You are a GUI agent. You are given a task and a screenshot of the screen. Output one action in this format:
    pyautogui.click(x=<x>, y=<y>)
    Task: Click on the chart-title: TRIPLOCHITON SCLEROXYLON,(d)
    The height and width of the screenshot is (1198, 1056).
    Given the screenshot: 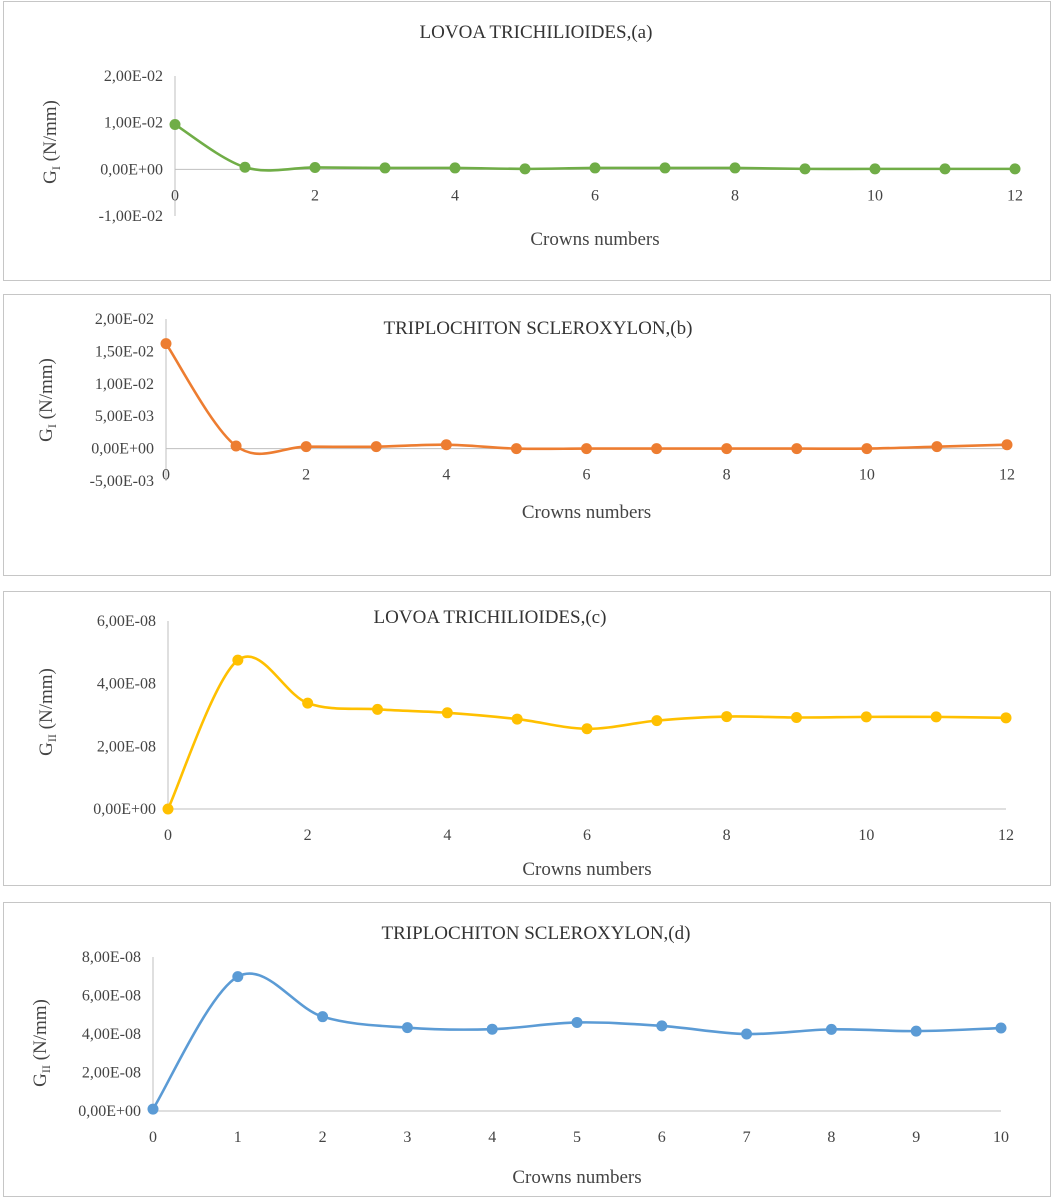 What is the action you would take?
    pyautogui.click(x=536, y=933)
    